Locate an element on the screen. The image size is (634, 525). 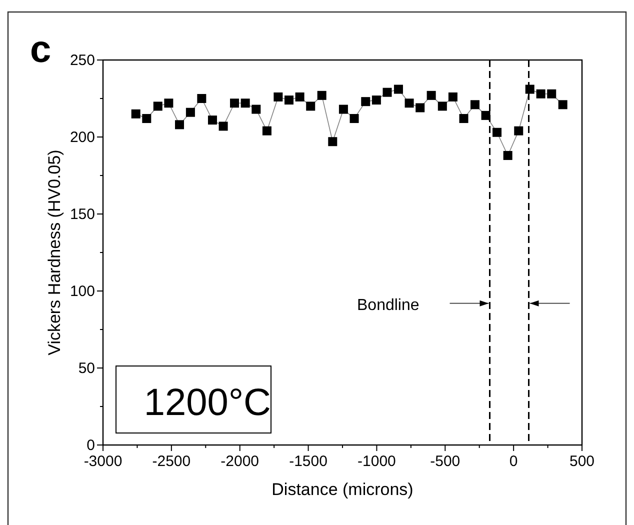
y-tick-label: 150 is located at coordinates (82, 214).